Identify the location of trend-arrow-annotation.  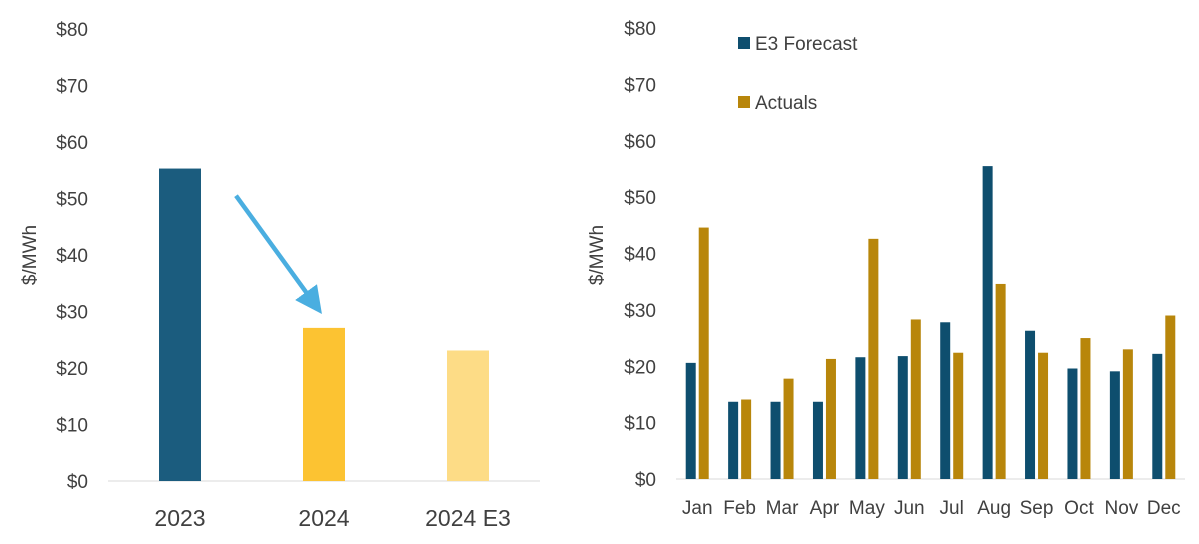
(278, 254).